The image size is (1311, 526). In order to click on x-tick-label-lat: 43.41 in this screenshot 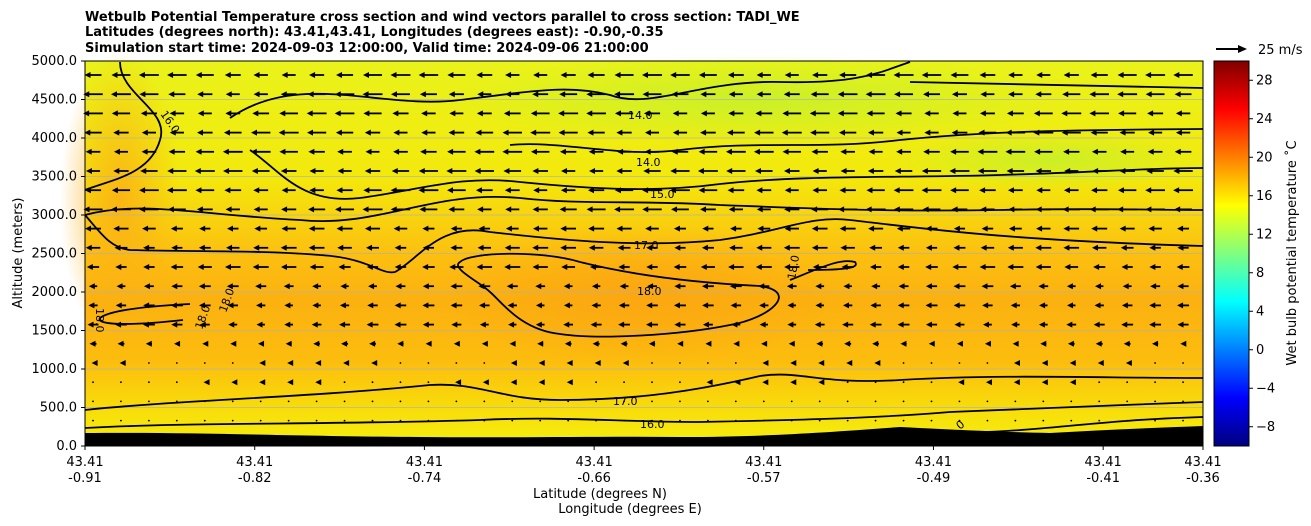, I will do `click(594, 462)`.